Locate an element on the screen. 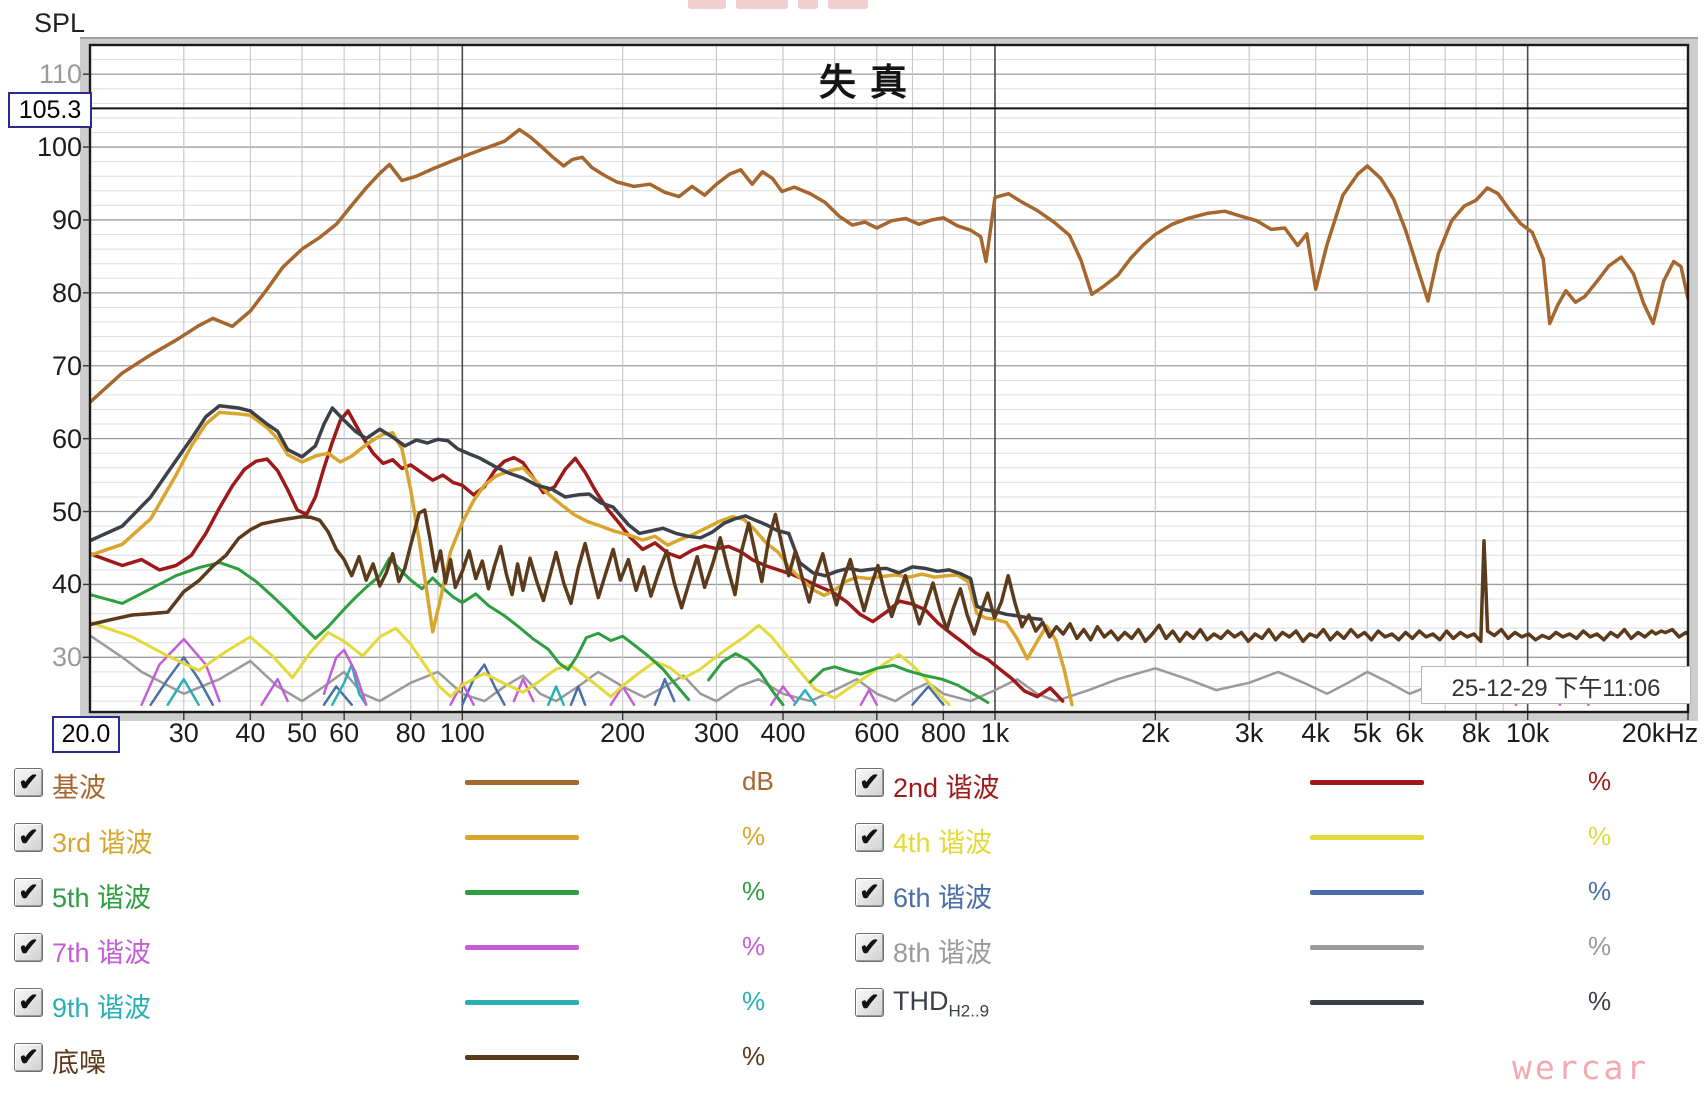 Image resolution: width=1706 pixels, height=1098 pixels. legend-row-4th-harmonic: ✔ 4th 谐波% is located at coordinates (853, 839).